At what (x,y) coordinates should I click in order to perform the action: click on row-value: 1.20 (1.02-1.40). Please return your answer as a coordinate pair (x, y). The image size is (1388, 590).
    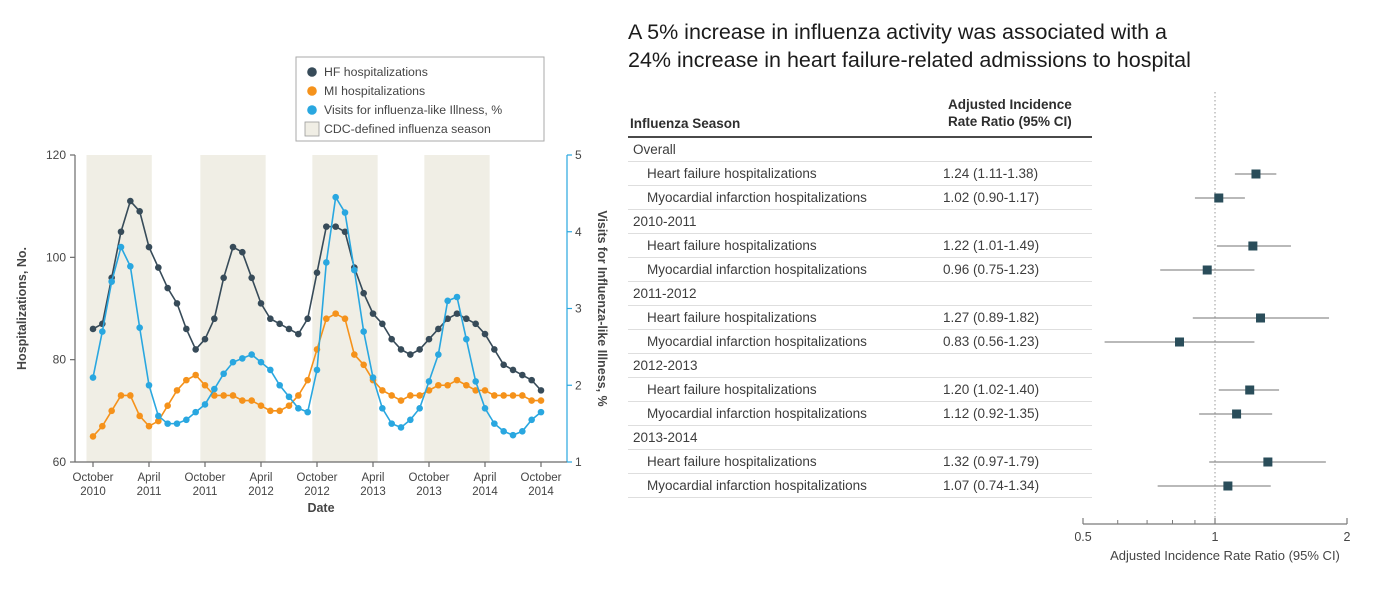
    Looking at the image, I should click on (991, 389).